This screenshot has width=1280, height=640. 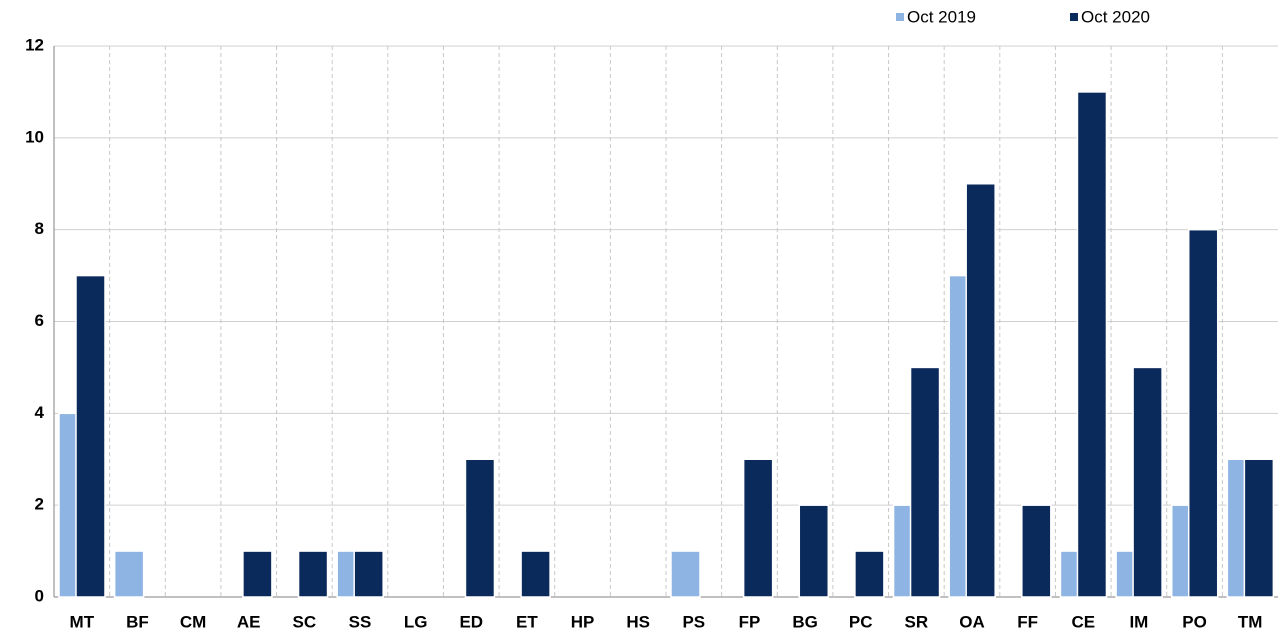 I want to click on legend-label: Oct 2019, so click(x=941, y=16).